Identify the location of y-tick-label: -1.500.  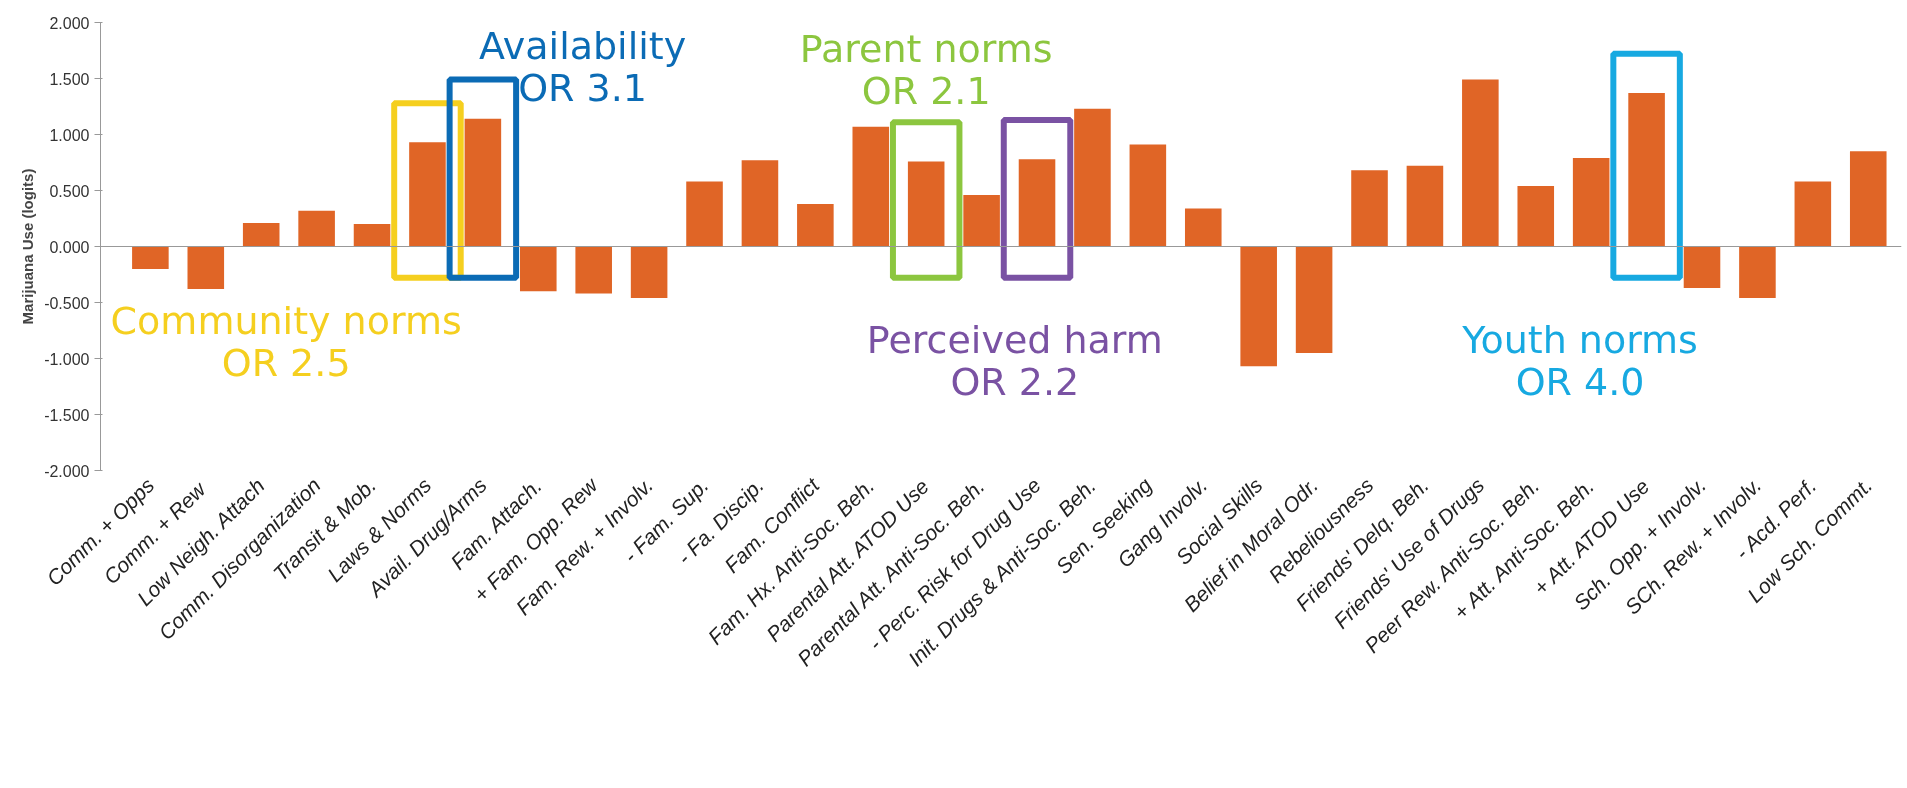
(67, 415).